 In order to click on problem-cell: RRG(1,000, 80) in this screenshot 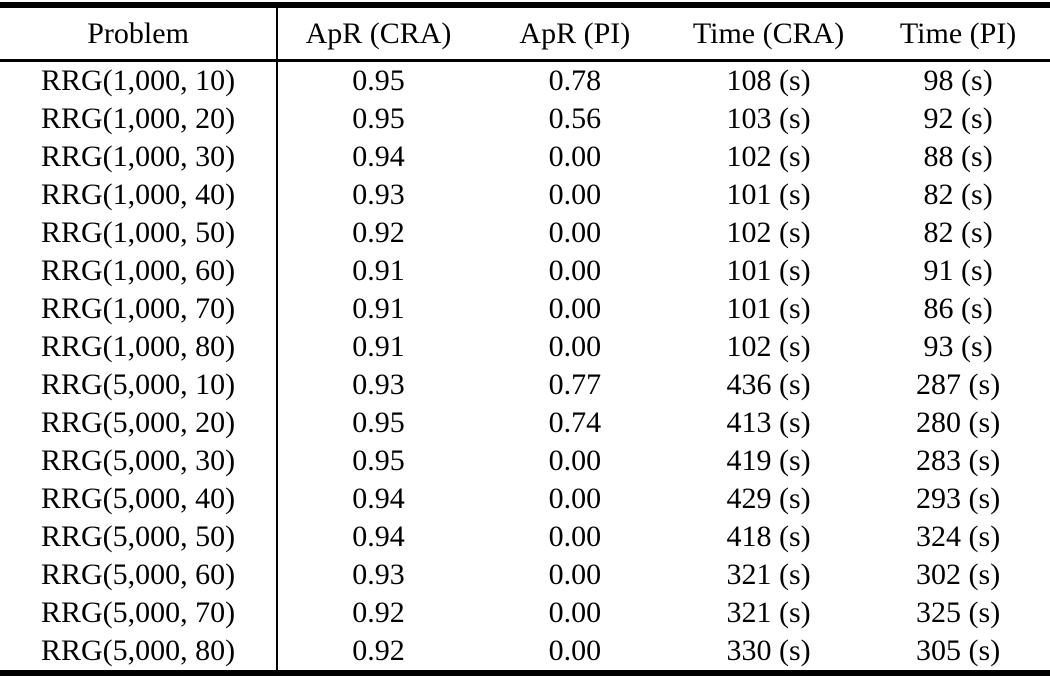, I will do `click(139, 347)`.